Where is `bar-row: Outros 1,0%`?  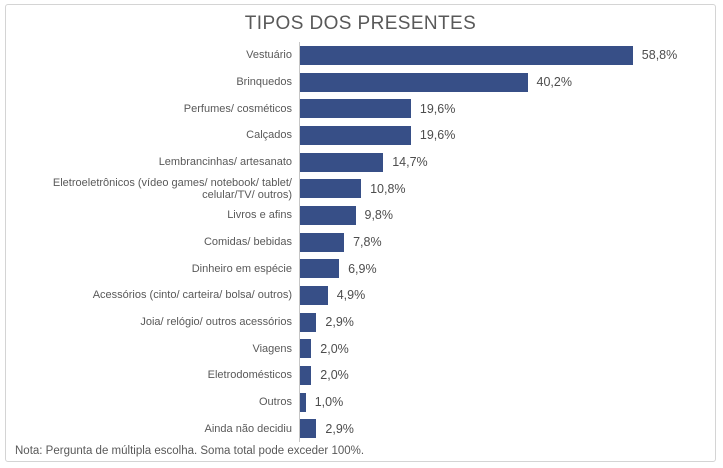
bar-row: Outros 1,0% is located at coordinates (359, 402).